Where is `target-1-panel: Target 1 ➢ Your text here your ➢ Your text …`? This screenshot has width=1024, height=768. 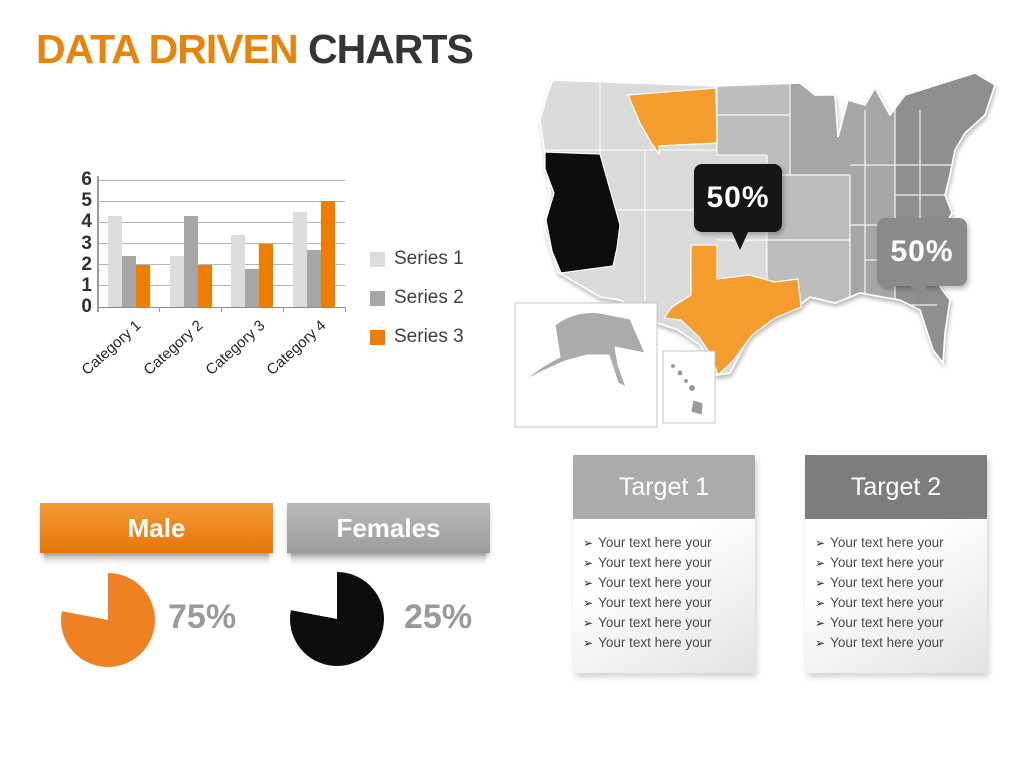
target-1-panel: Target 1 ➢ Your text here your ➢ Your text … is located at coordinates (664, 564).